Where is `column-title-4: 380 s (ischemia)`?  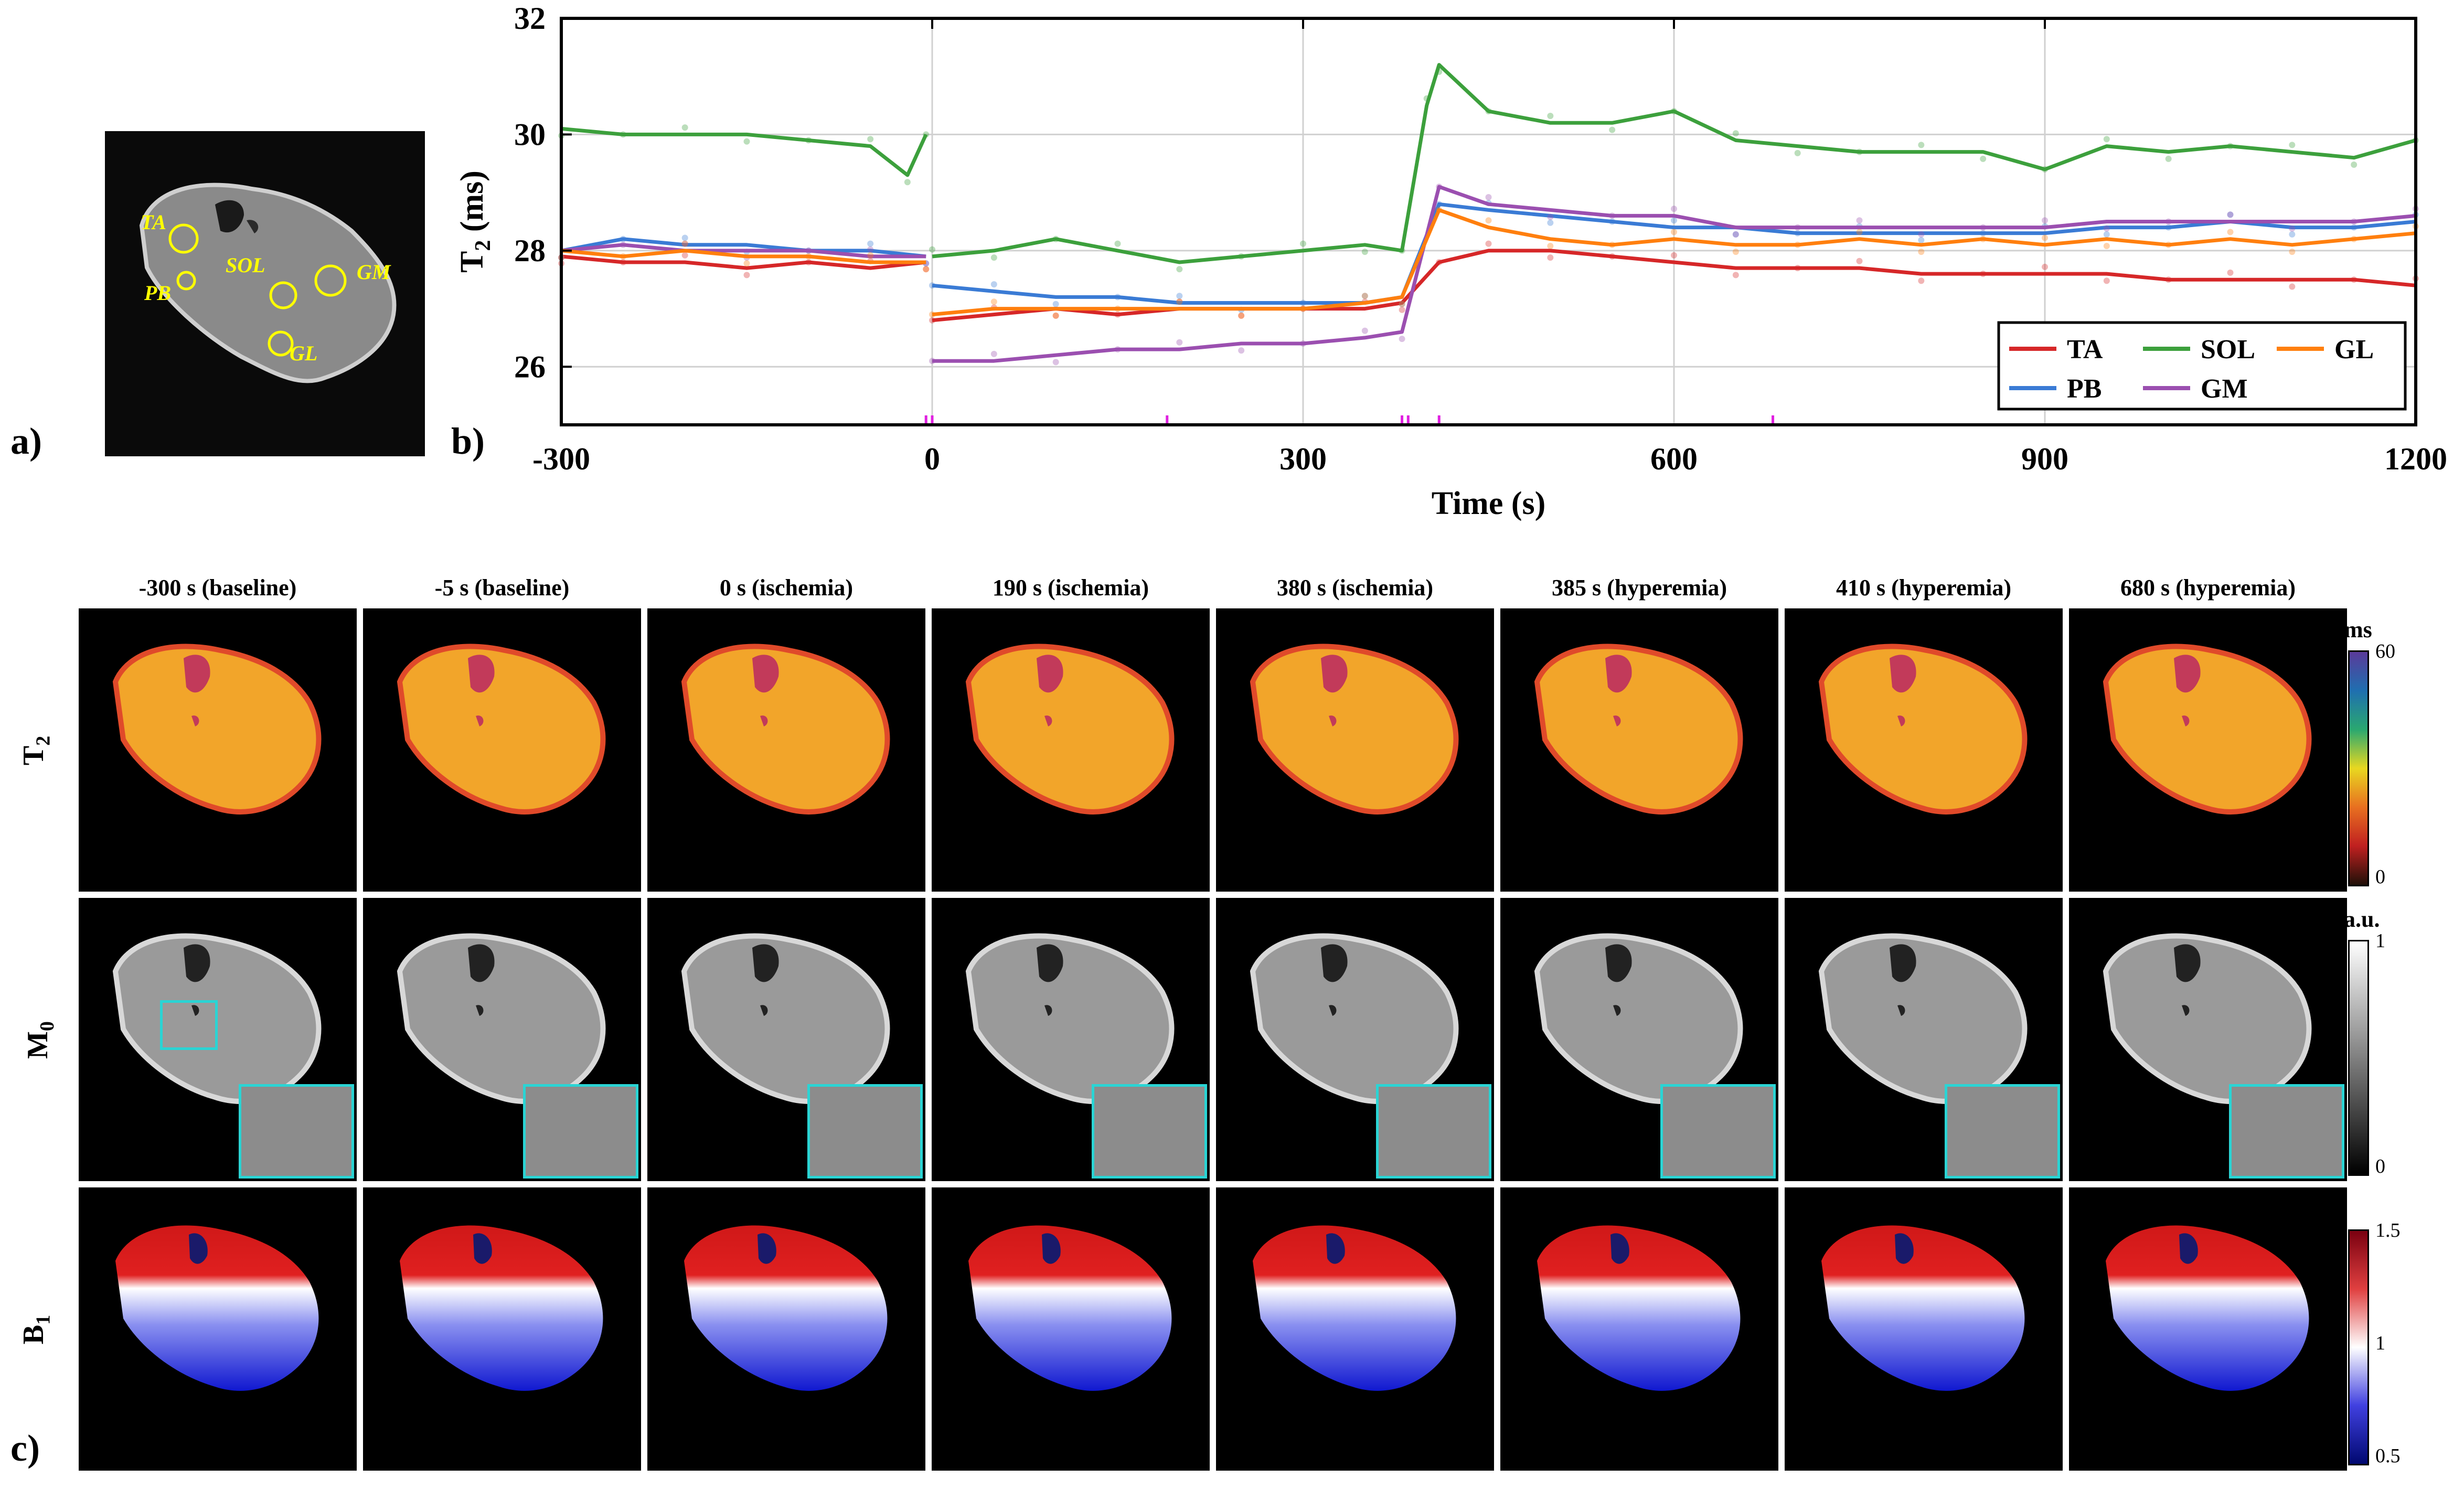 column-title-4: 380 s (ischemia) is located at coordinates (1355, 588).